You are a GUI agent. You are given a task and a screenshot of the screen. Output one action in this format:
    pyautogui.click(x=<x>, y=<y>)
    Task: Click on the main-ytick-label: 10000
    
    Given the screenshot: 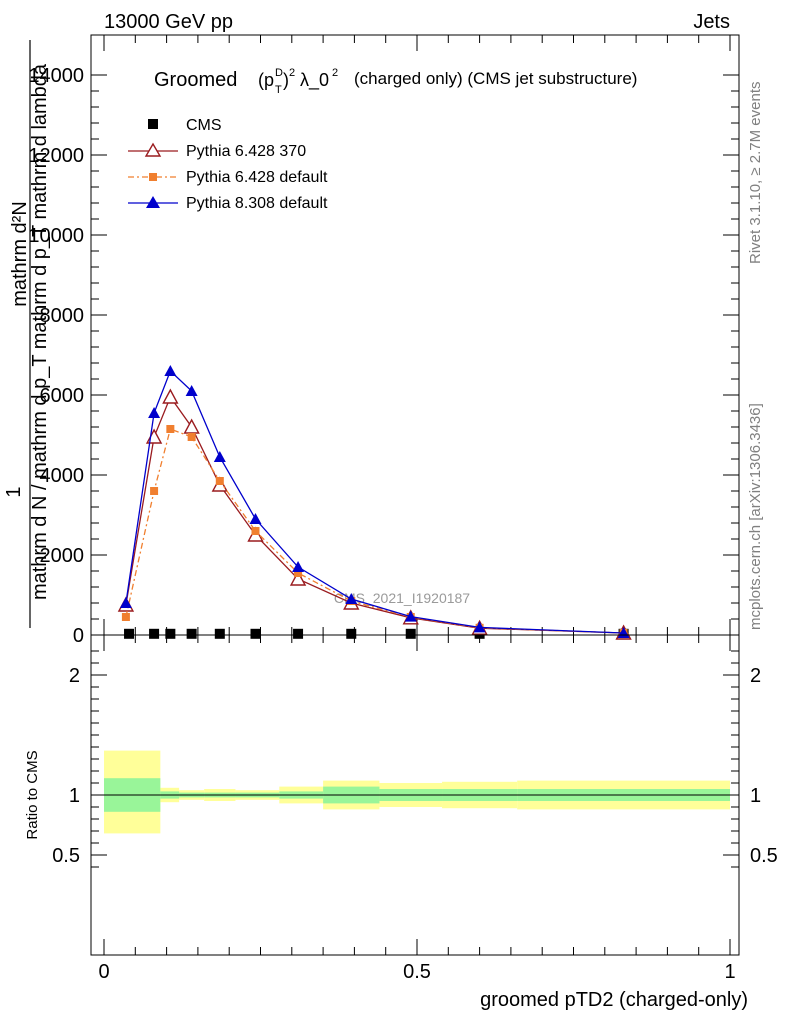 What is the action you would take?
    pyautogui.click(x=56, y=236)
    